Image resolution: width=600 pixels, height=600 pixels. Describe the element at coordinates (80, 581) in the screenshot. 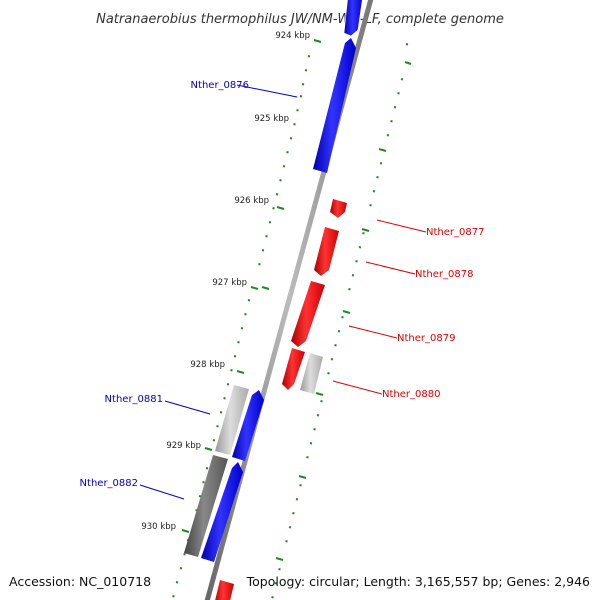

I see `accession-label: Accession: NC_010718` at that location.